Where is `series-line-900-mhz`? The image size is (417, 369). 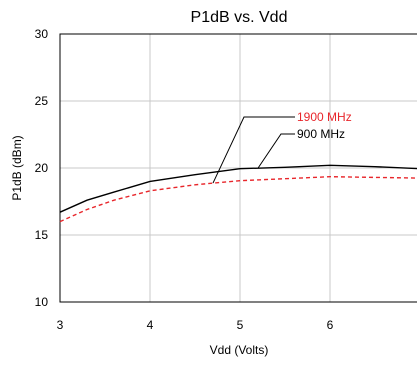 series-line-900-mhz is located at coordinates (238, 188).